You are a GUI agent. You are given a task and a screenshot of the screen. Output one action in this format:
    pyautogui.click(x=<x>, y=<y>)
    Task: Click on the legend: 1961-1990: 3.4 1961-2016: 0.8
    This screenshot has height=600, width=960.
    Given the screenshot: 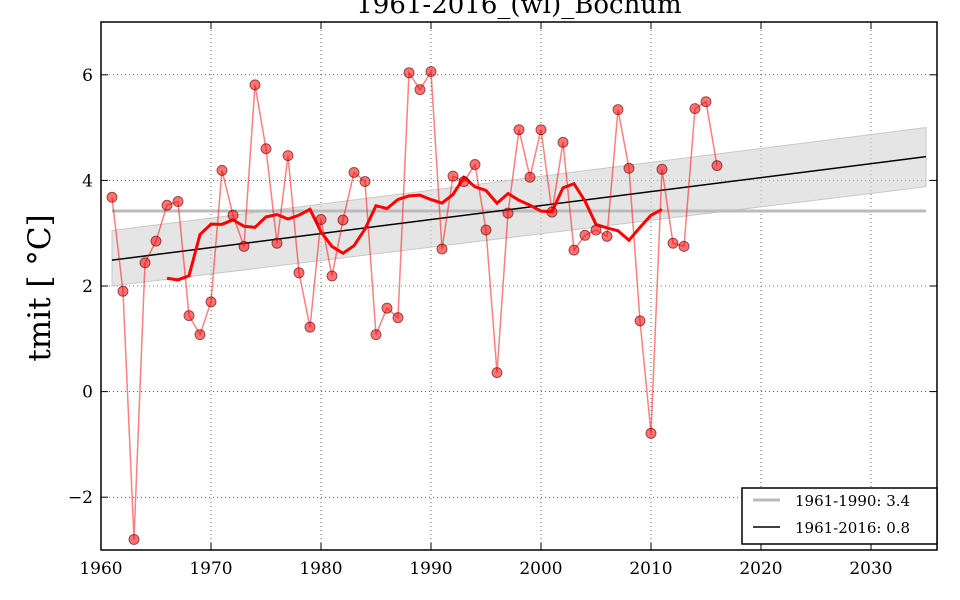 What is the action you would take?
    pyautogui.click(x=839, y=516)
    